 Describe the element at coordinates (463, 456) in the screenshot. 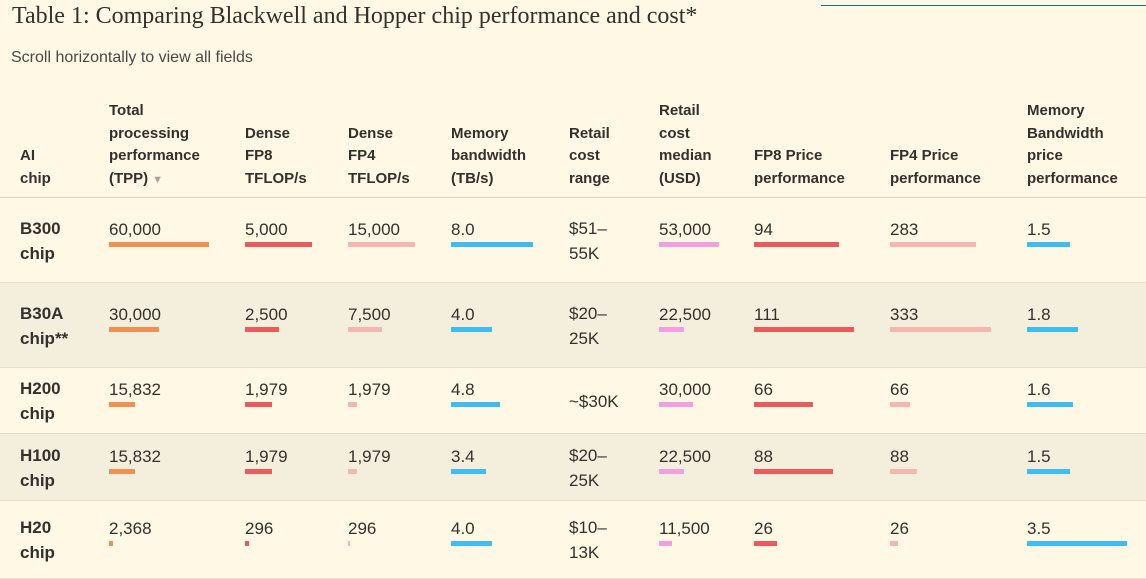

I see `cell-memory: 3.4` at that location.